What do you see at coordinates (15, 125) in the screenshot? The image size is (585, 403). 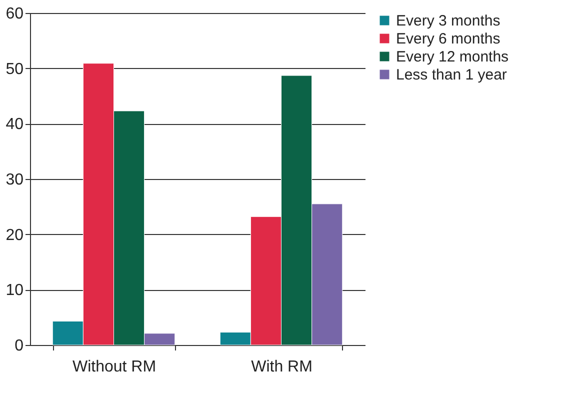 I see `y-tick-label: 40` at bounding box center [15, 125].